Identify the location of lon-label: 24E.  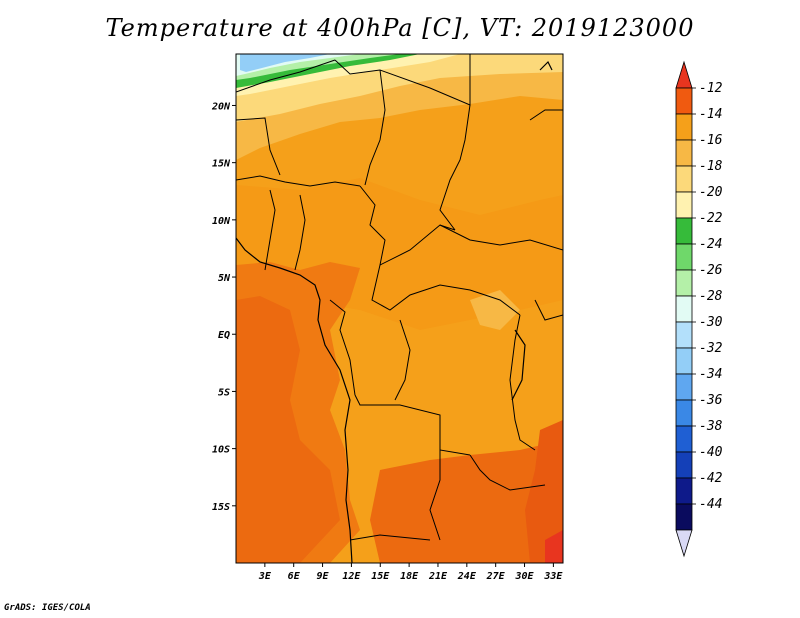
(467, 576).